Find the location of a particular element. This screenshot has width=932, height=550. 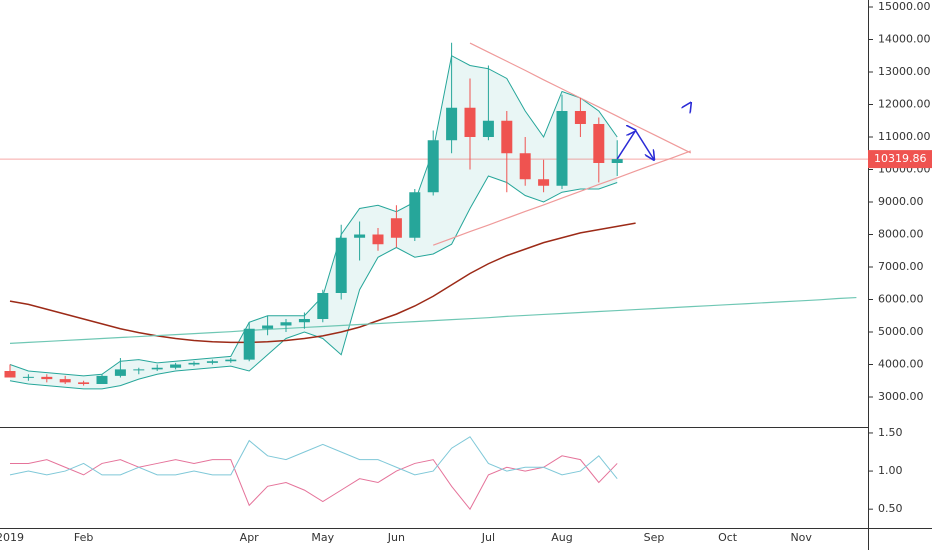

x-tick-label: Feb is located at coordinates (83, 537).